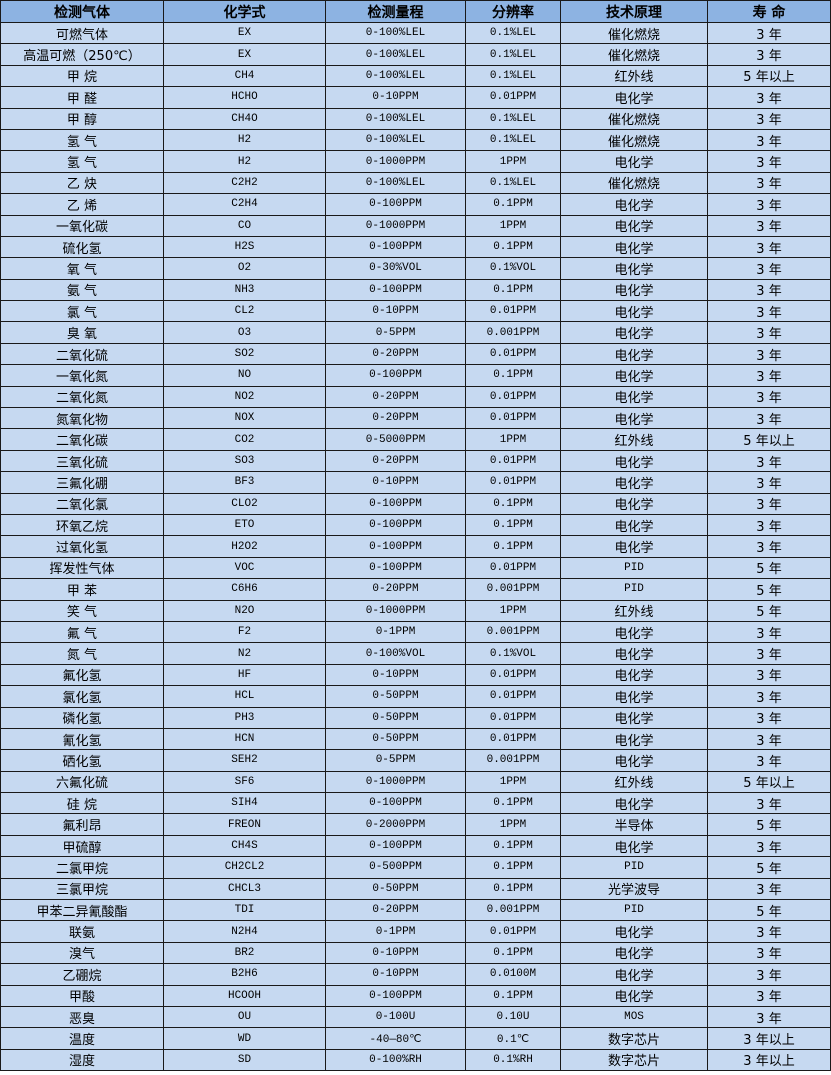  What do you see at coordinates (415, 782) in the screenshot?
I see `table-row: 六氟化硫 SF6 0-1000PPM 1PPM 红外线 5 年以上` at bounding box center [415, 782].